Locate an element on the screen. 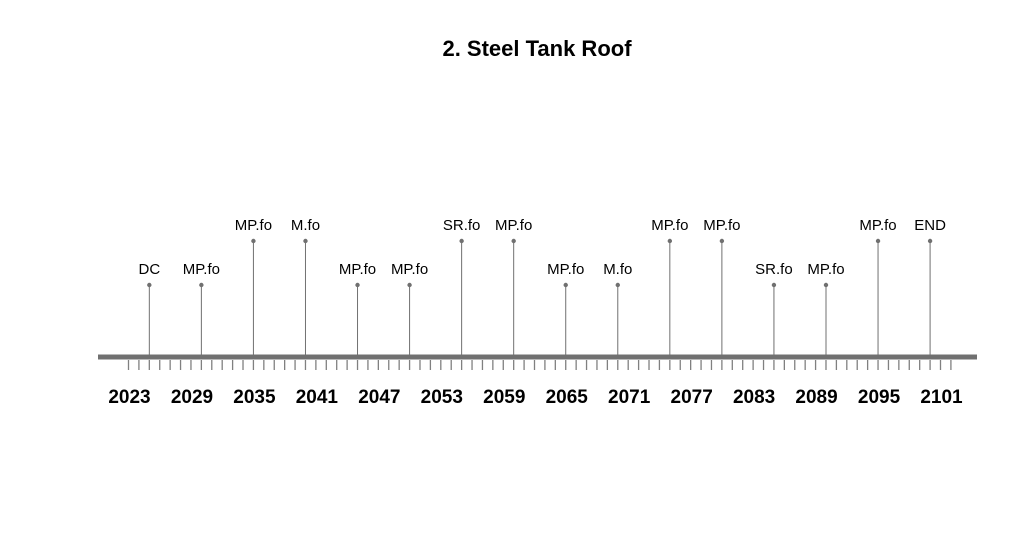  tick-label: 2029 is located at coordinates (192, 397).